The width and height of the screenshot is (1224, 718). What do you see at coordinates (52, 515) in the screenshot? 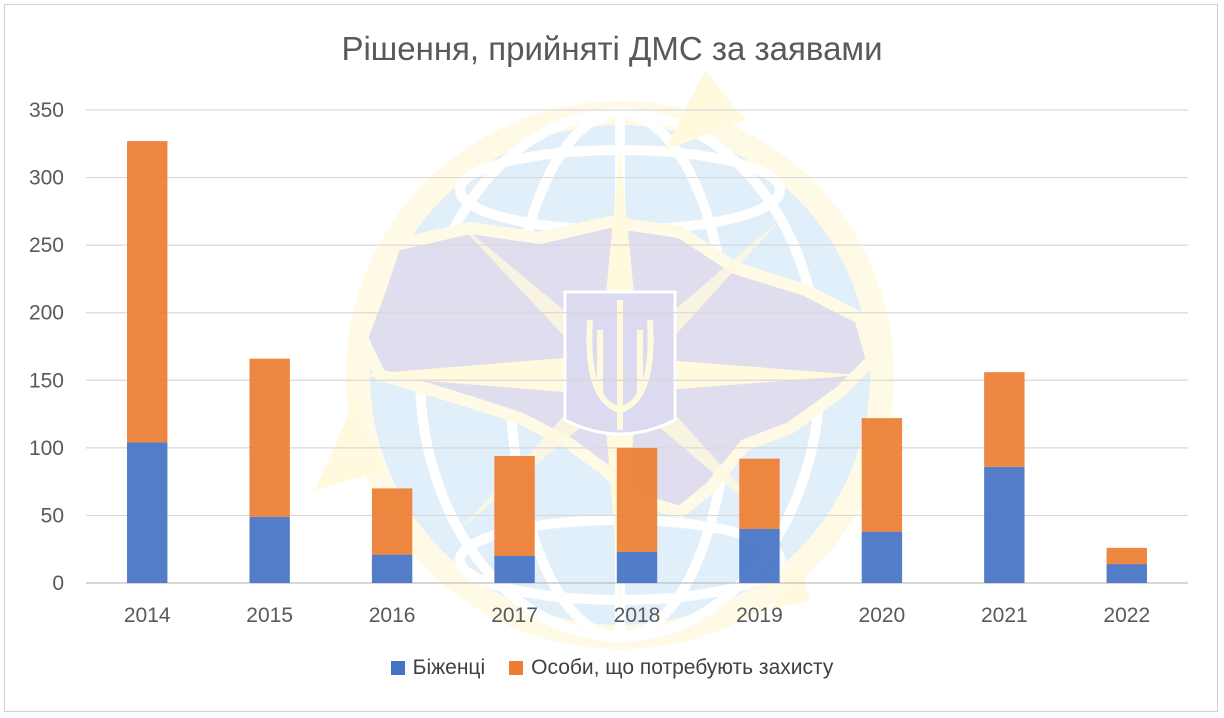
I see `y-tick-label: 50` at bounding box center [52, 515].